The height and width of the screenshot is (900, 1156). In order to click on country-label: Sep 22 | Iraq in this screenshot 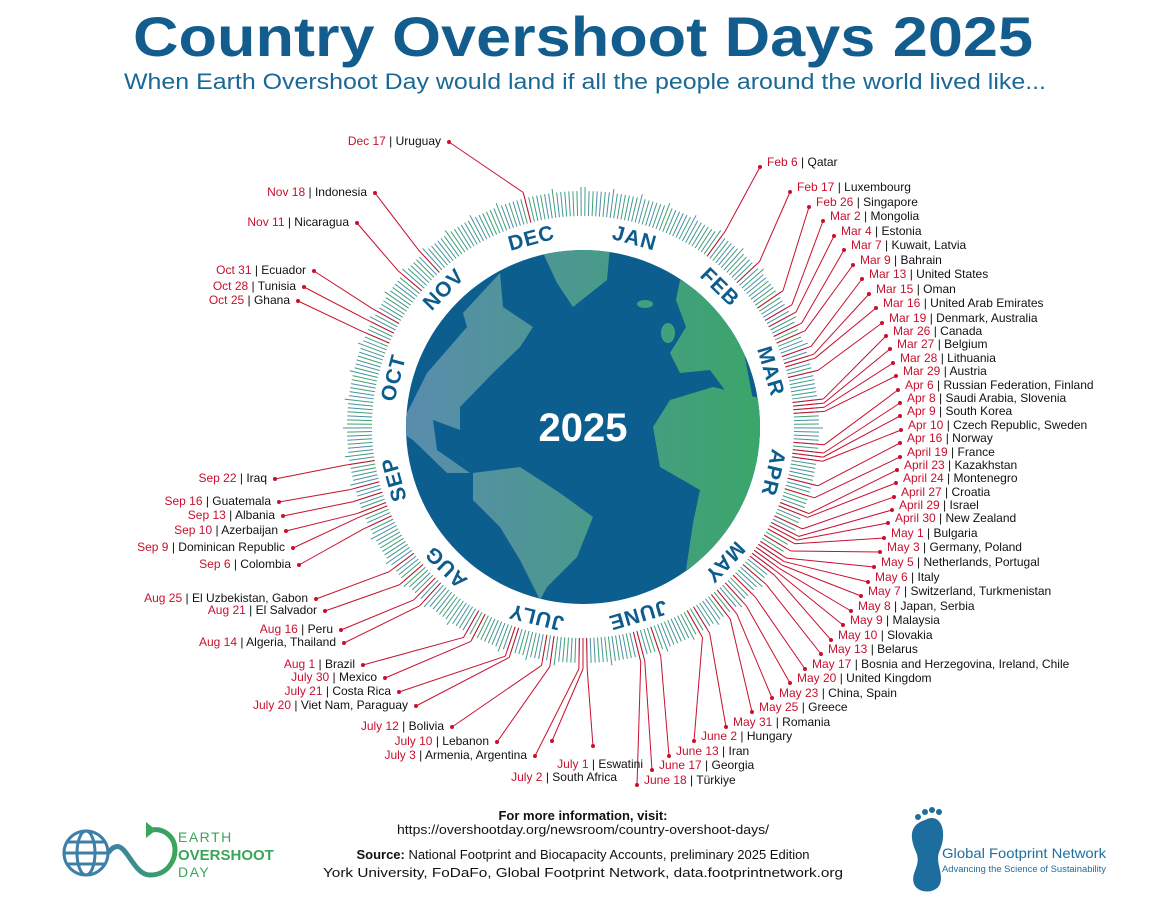, I will do `click(232, 478)`.